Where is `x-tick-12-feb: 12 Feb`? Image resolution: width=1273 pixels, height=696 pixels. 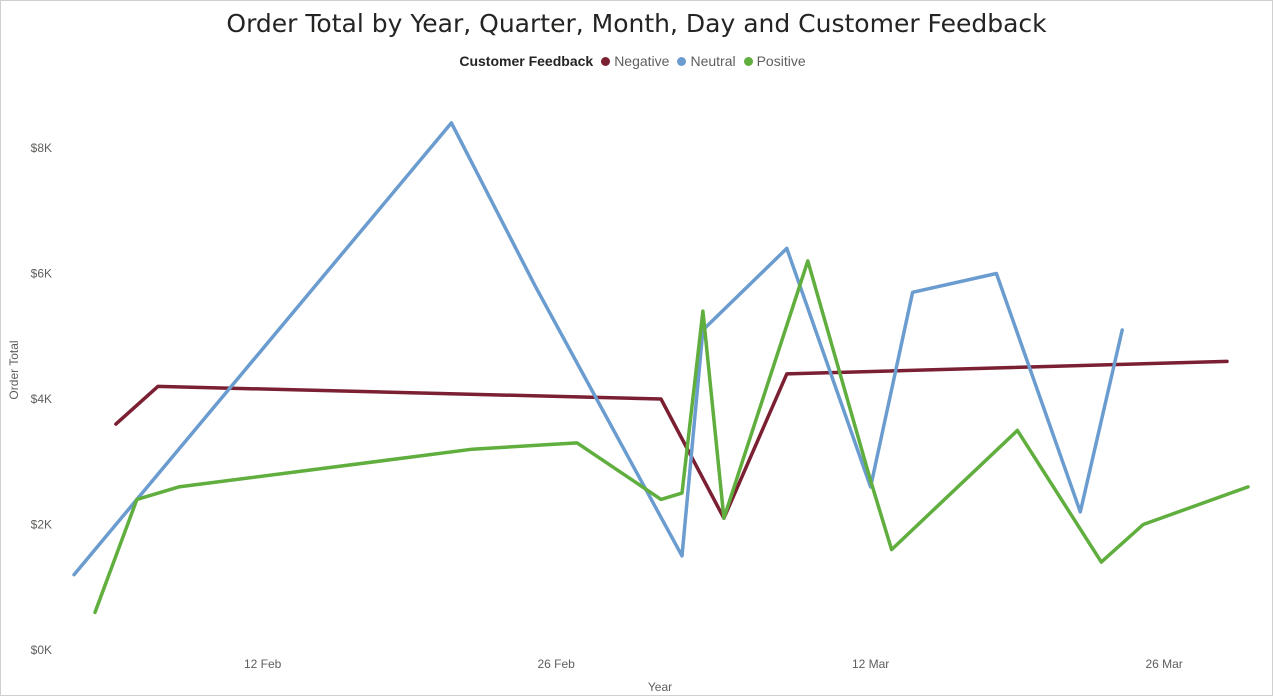
x-tick-12-feb: 12 Feb is located at coordinates (263, 664).